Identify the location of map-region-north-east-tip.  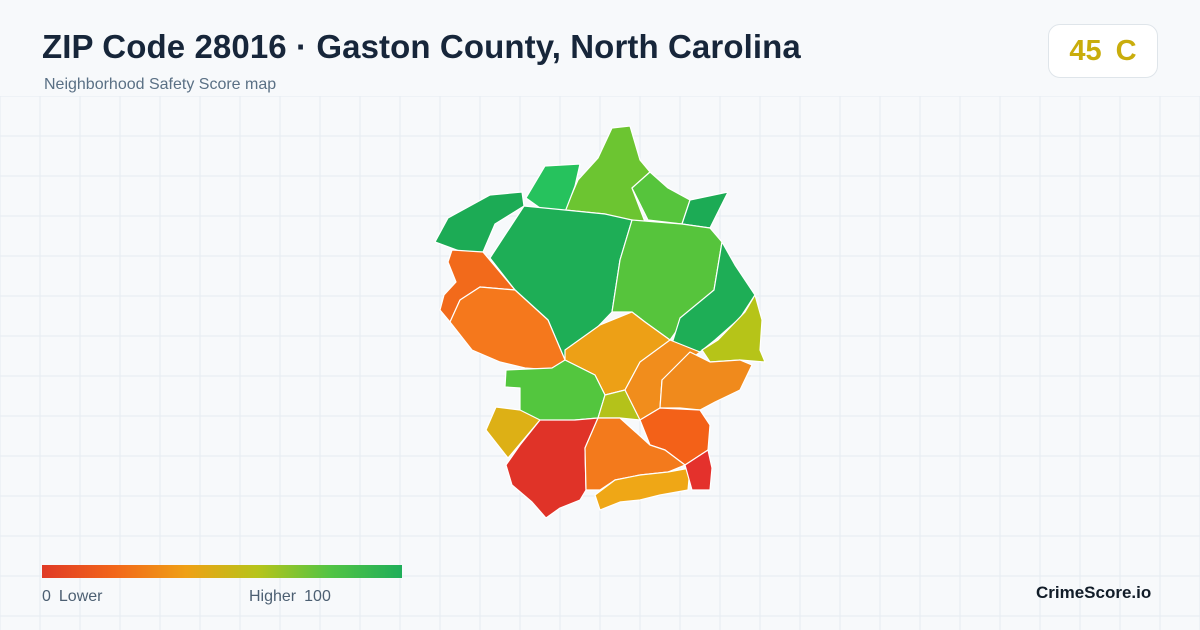
(705, 210).